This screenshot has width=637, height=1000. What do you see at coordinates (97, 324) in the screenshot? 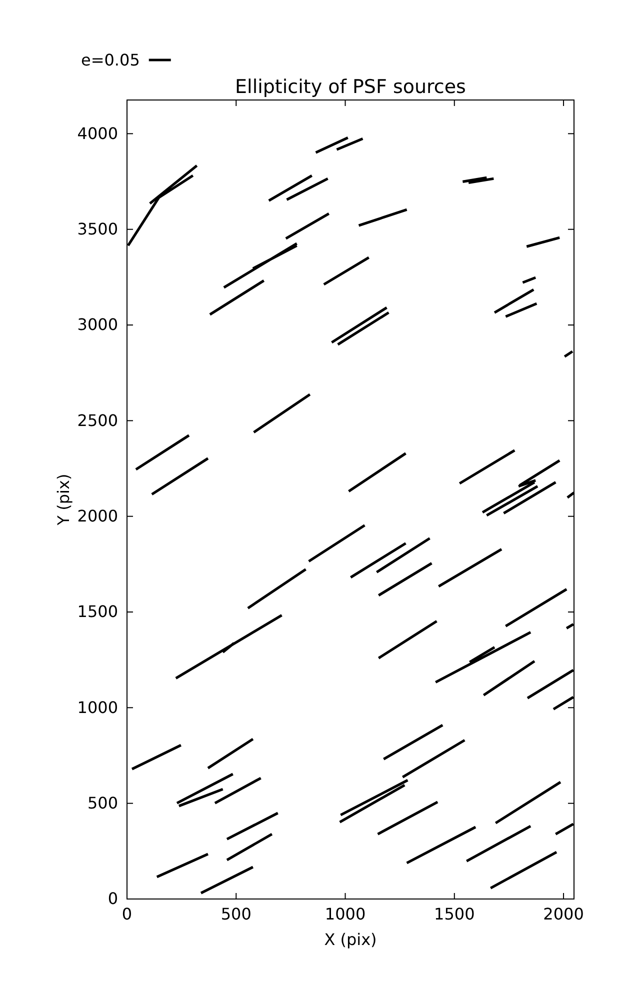
I see `y-tick-label: 3000` at bounding box center [97, 324].